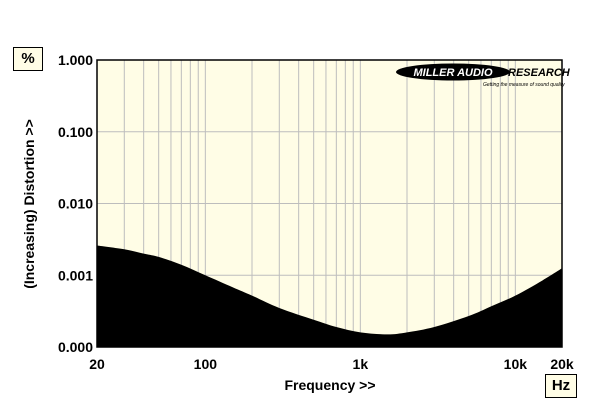 The height and width of the screenshot is (414, 600). Describe the element at coordinates (97, 364) in the screenshot. I see `x-tick-label: 20` at that location.